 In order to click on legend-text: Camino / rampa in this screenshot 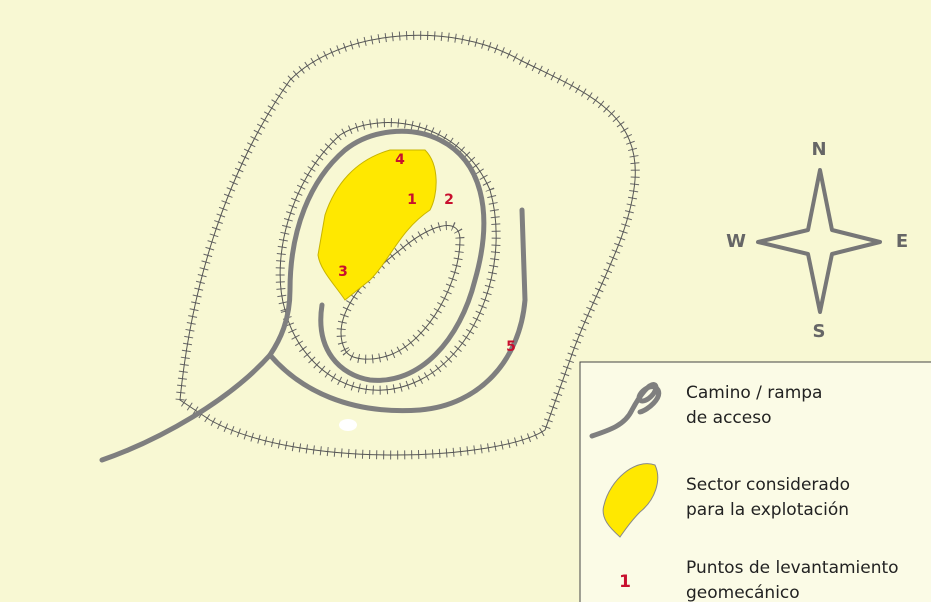, I will do `click(754, 393)`.